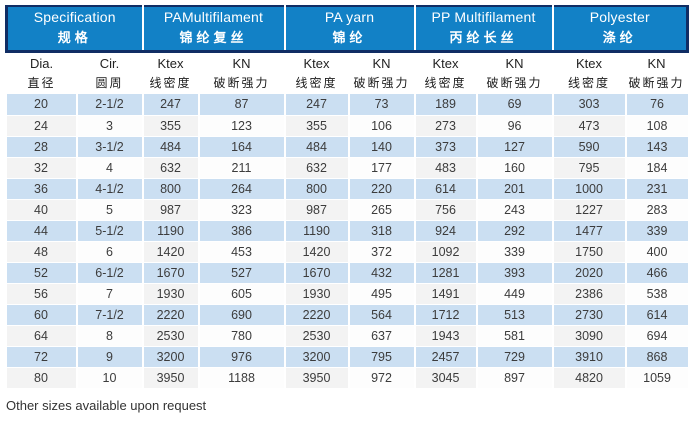  What do you see at coordinates (589, 336) in the screenshot?
I see `cell: 3090` at bounding box center [589, 336].